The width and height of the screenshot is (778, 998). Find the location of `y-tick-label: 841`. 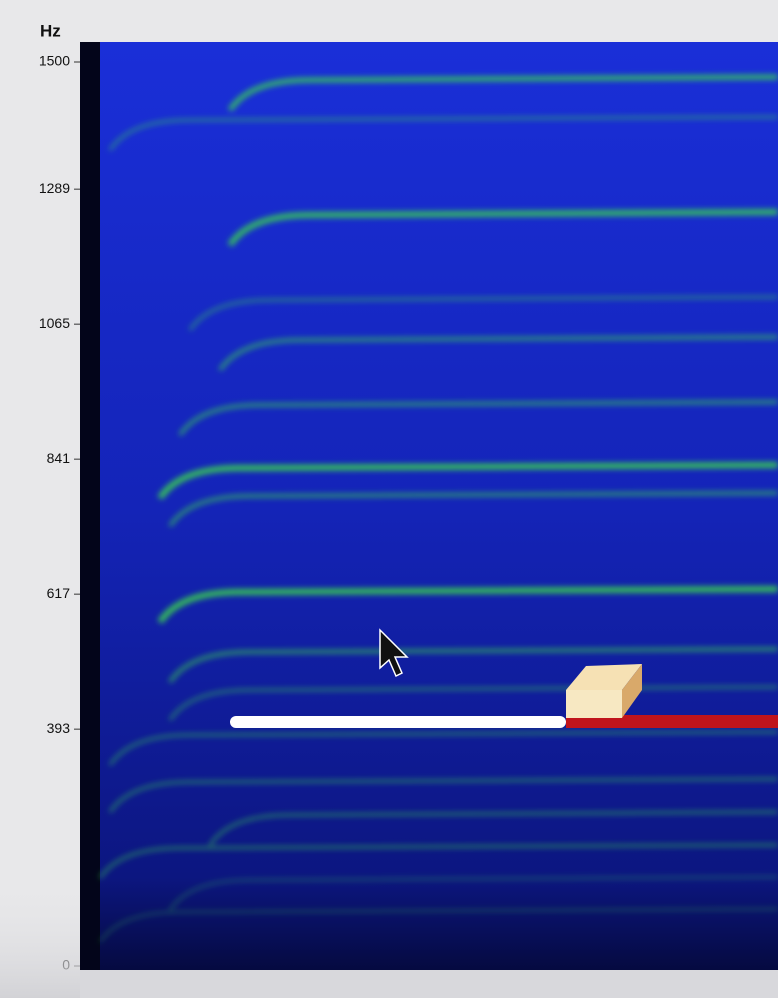

y-tick-label: 841 is located at coordinates (59, 458).